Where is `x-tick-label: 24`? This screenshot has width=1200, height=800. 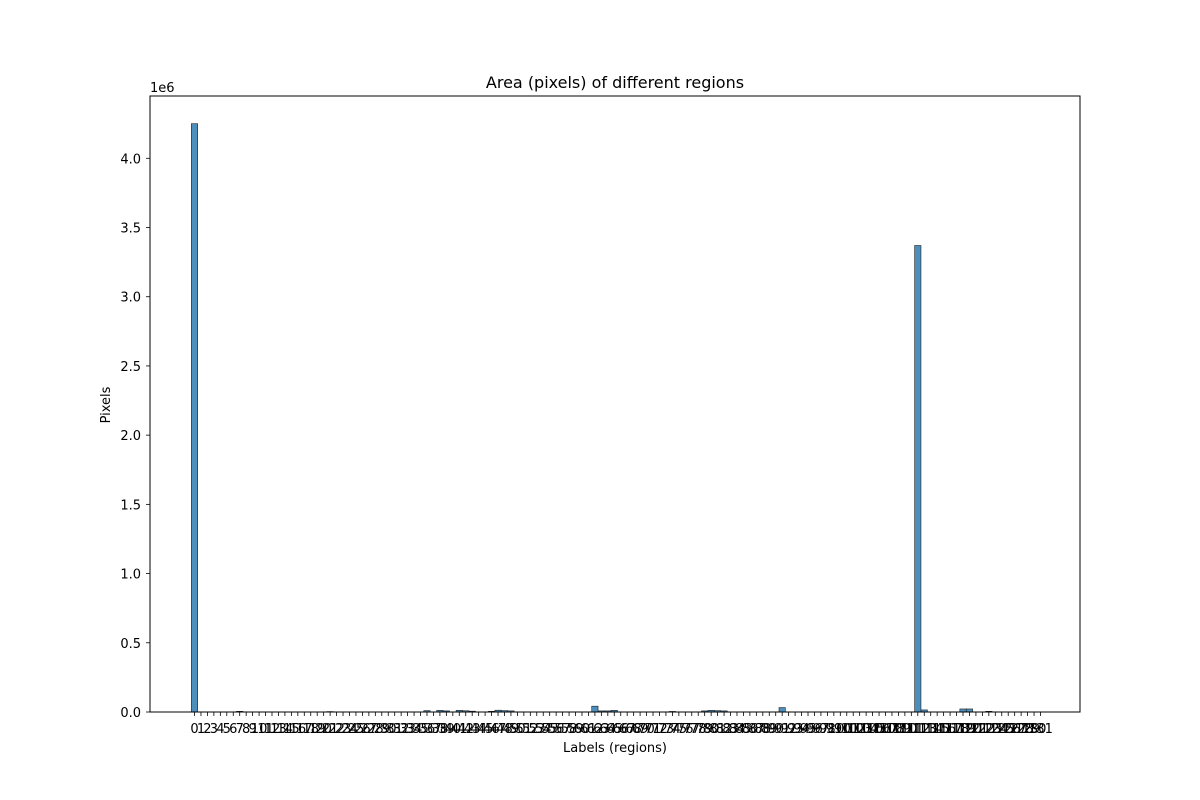
x-tick-label: 24 is located at coordinates (349, 729).